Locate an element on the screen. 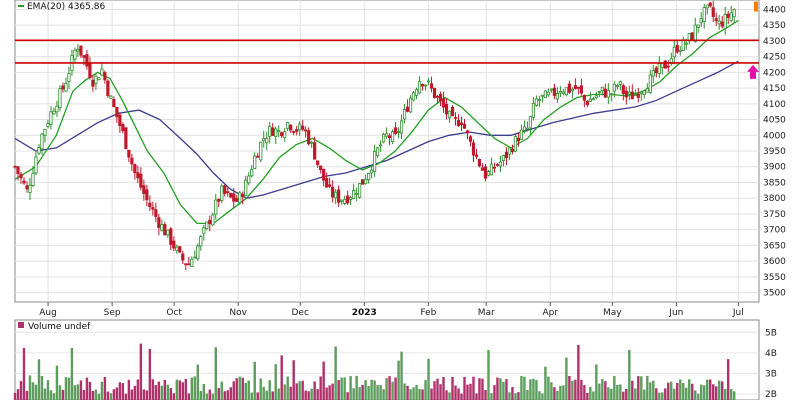 This screenshot has height=400, width=800. price-tick-label: 4400 is located at coordinates (774, 10).